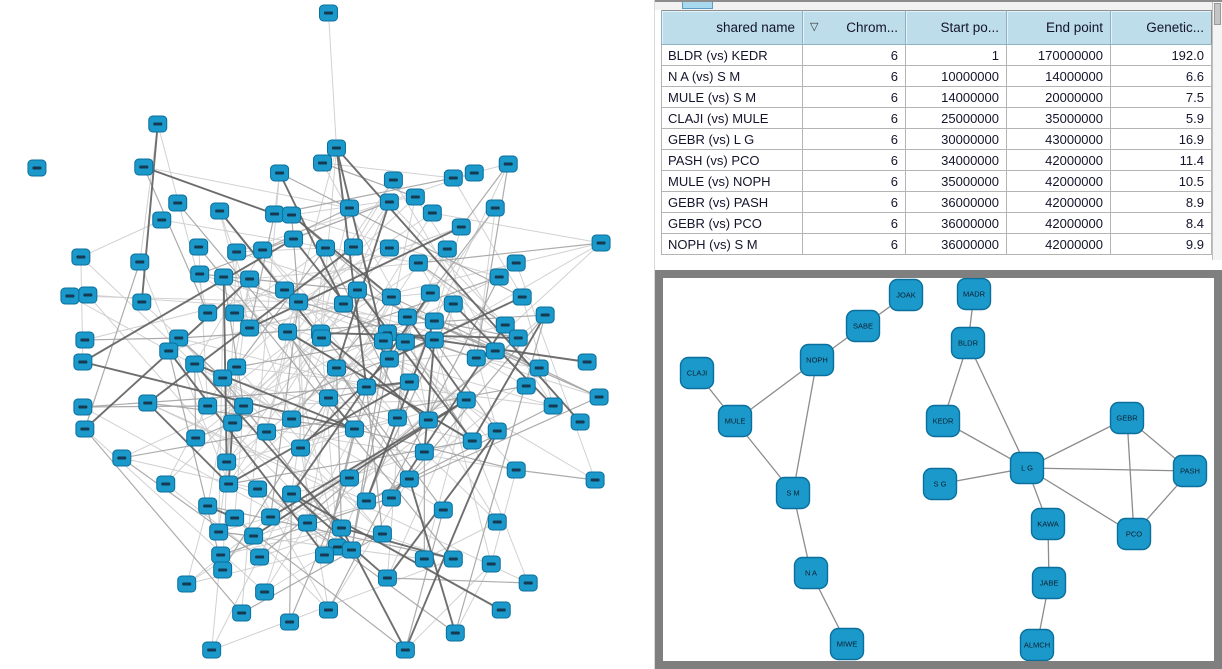  What do you see at coordinates (811, 573) in the screenshot?
I see `network-node-n-a` at bounding box center [811, 573].